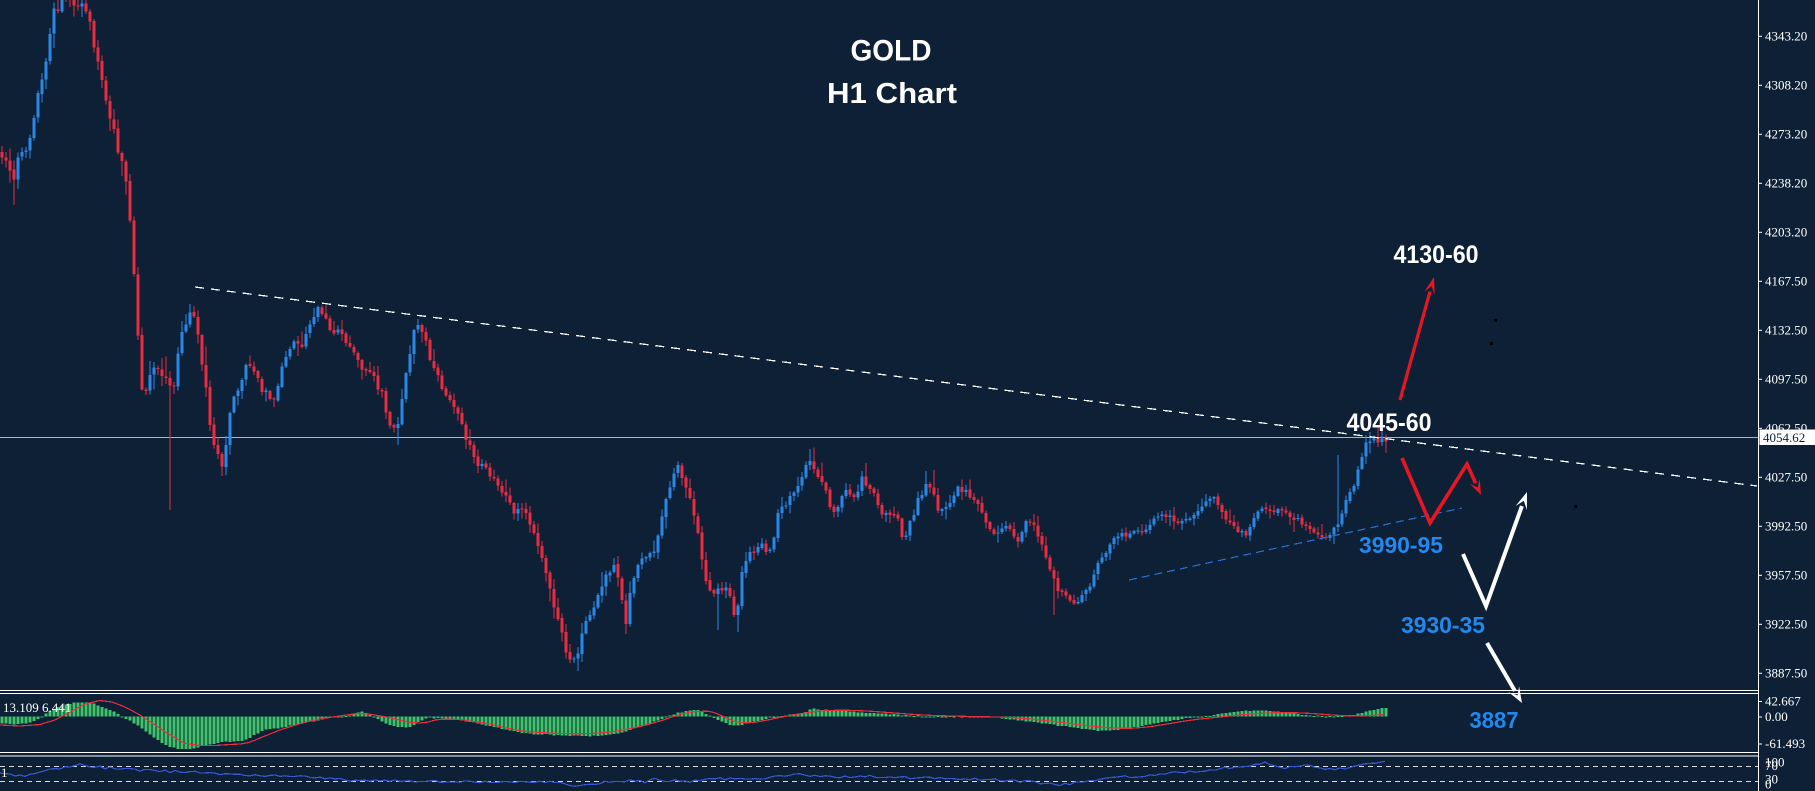 This screenshot has height=791, width=1815. I want to click on svg-text: 30, so click(1771, 779).